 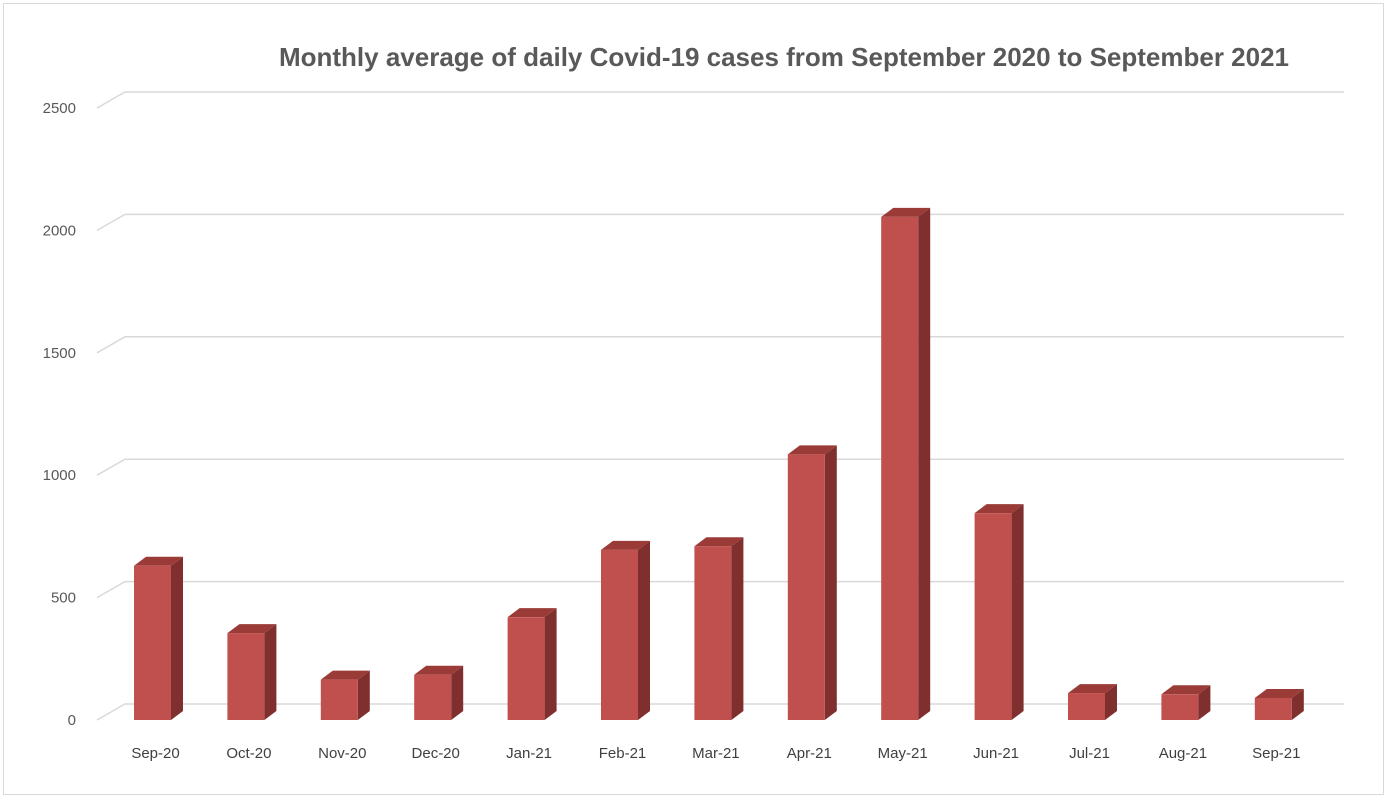 What do you see at coordinates (155, 753) in the screenshot?
I see `x-tick-label: Sep-20` at bounding box center [155, 753].